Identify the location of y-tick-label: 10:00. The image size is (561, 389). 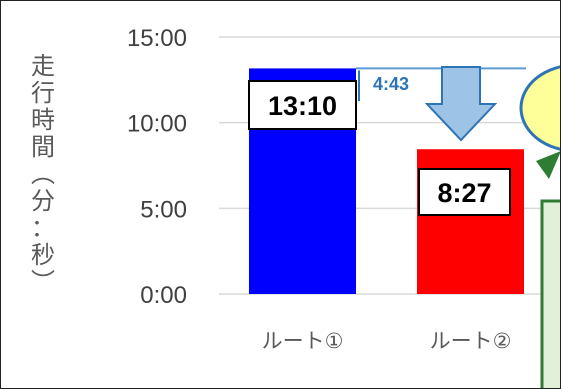
(157, 124).